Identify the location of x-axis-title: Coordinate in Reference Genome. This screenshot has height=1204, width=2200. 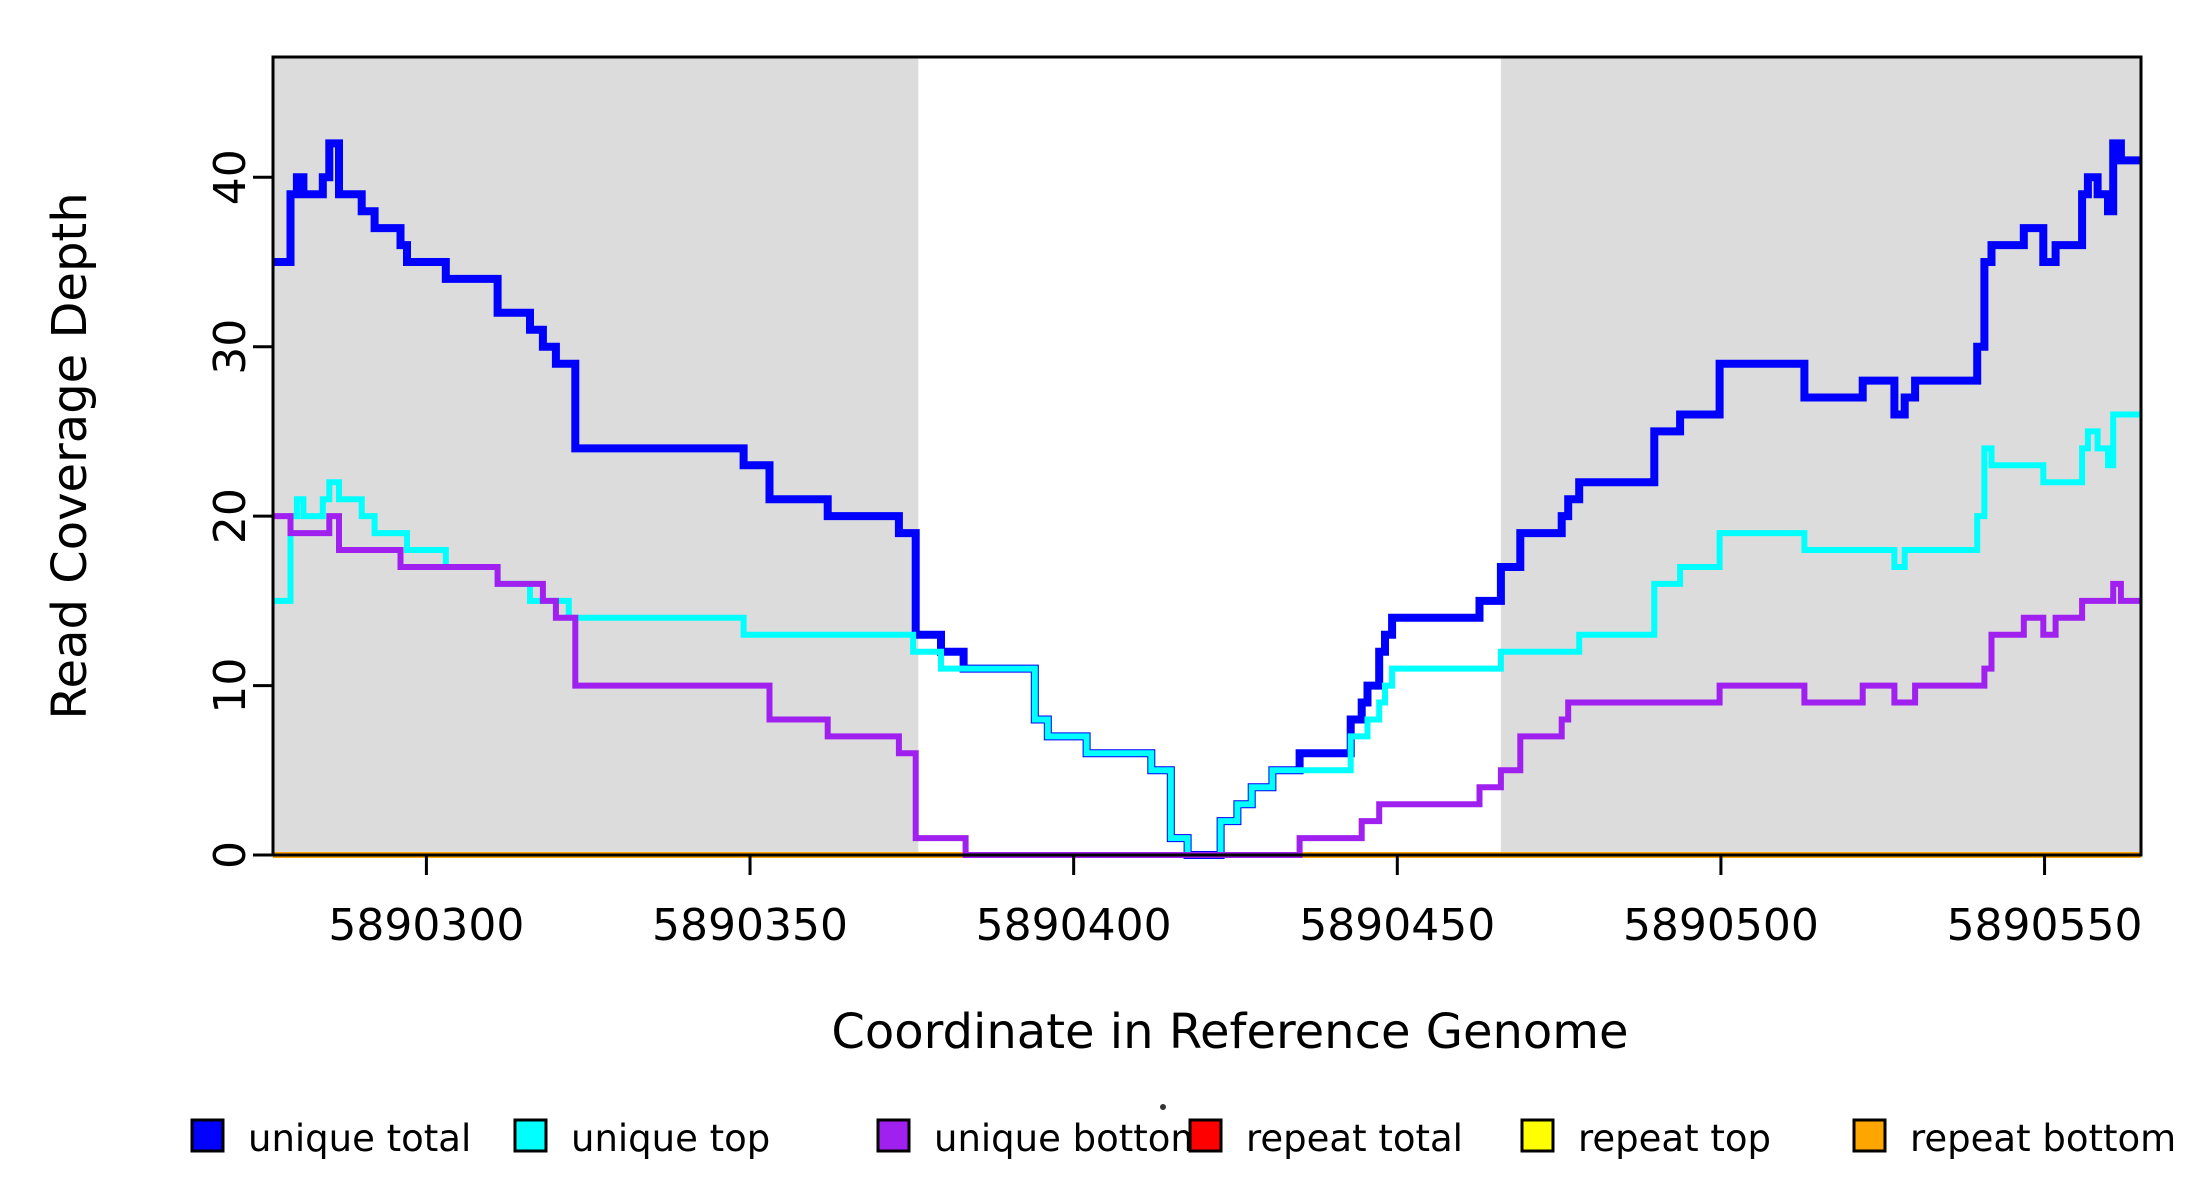
(1229, 1032).